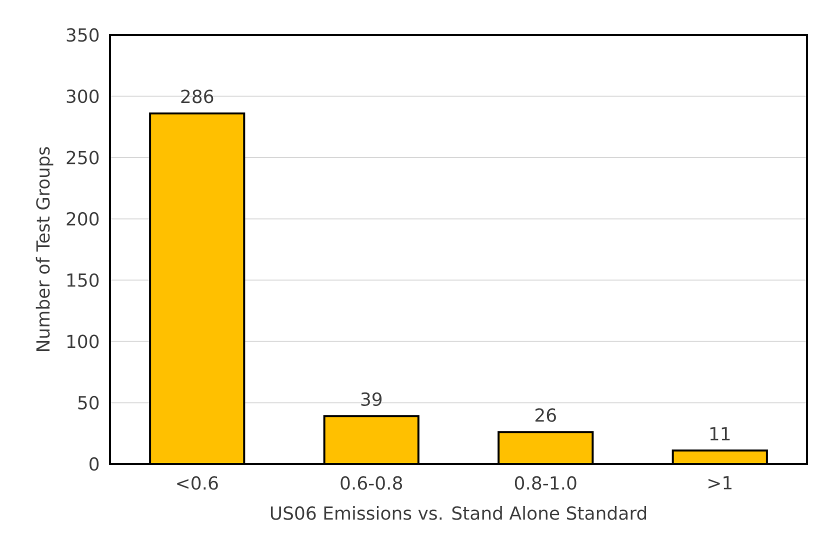 The width and height of the screenshot is (829, 548). What do you see at coordinates (82, 219) in the screenshot?
I see `y-tick-label: 200` at bounding box center [82, 219].